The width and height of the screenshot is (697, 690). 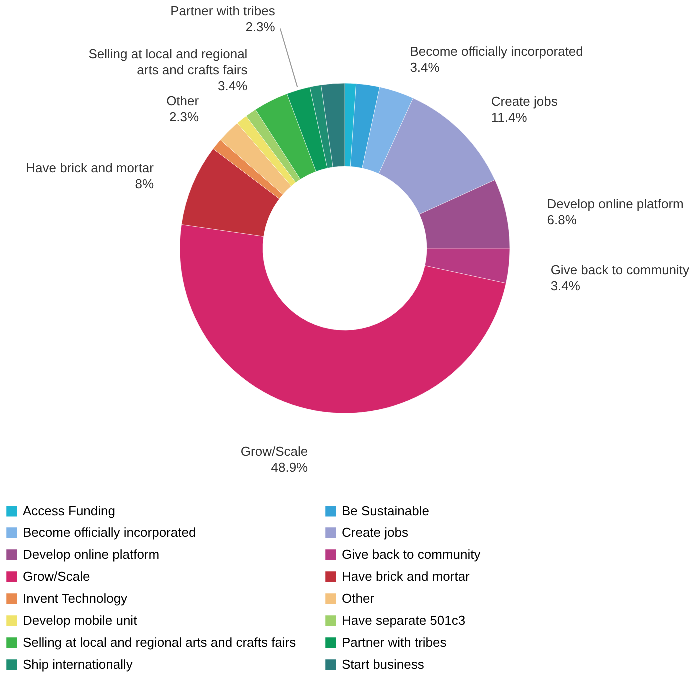 I want to click on slice-label: Develop online platform, so click(x=615, y=204).